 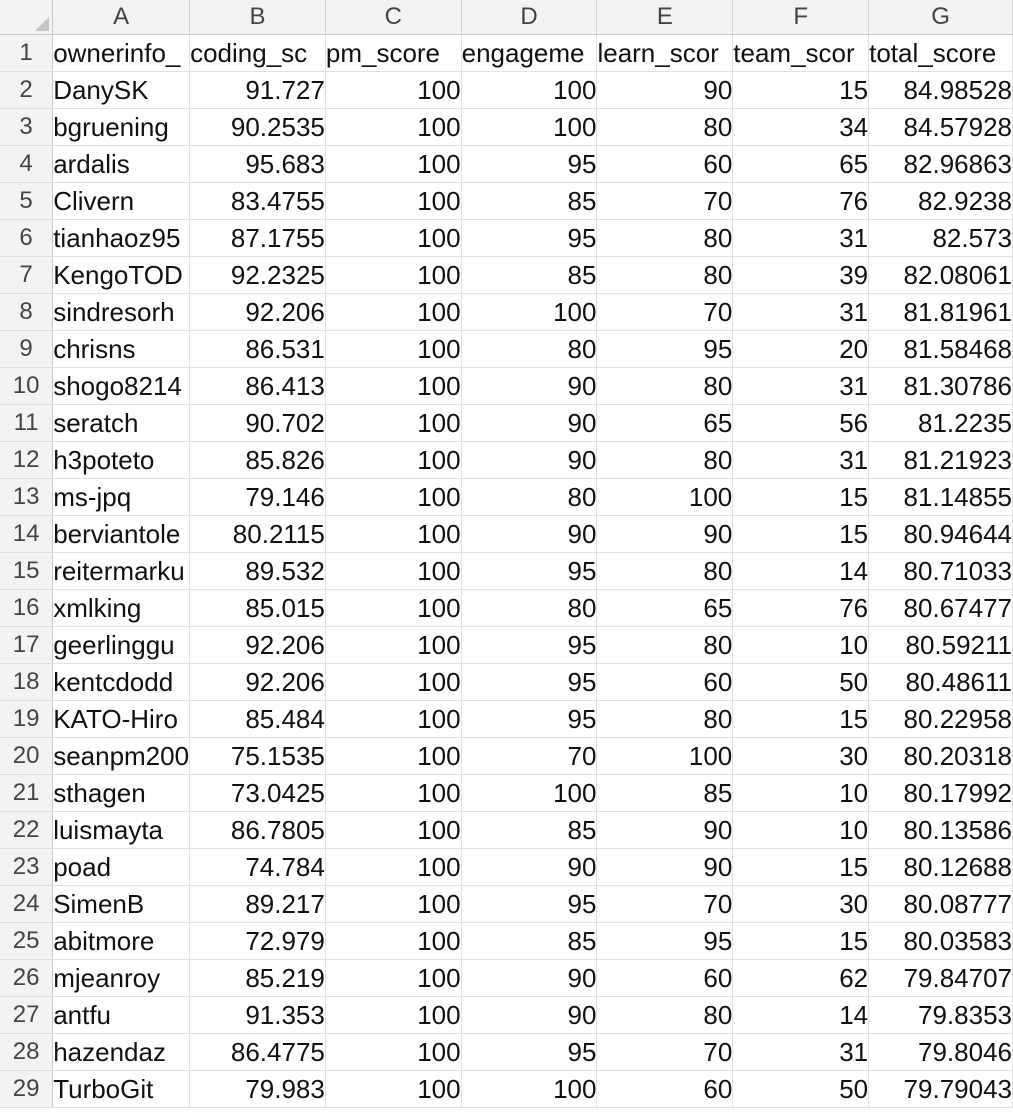 What do you see at coordinates (121, 756) in the screenshot?
I see `cell-a: seanpm200` at bounding box center [121, 756].